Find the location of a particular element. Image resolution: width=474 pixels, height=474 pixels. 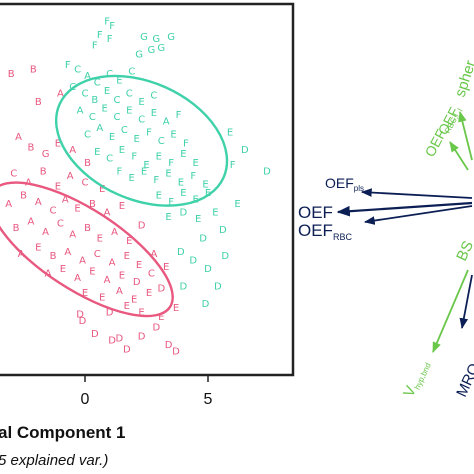

loading-label-spher: spher is located at coordinates (463, 78).